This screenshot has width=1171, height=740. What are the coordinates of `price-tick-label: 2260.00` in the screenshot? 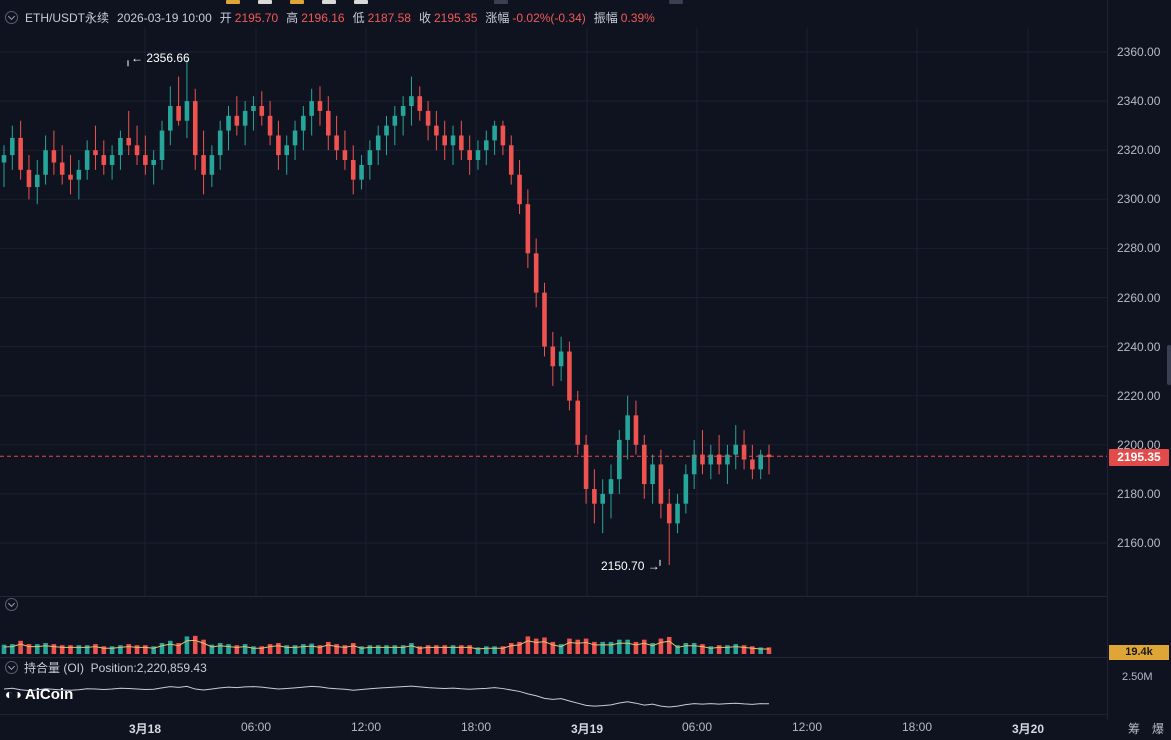 It's located at (1139, 297).